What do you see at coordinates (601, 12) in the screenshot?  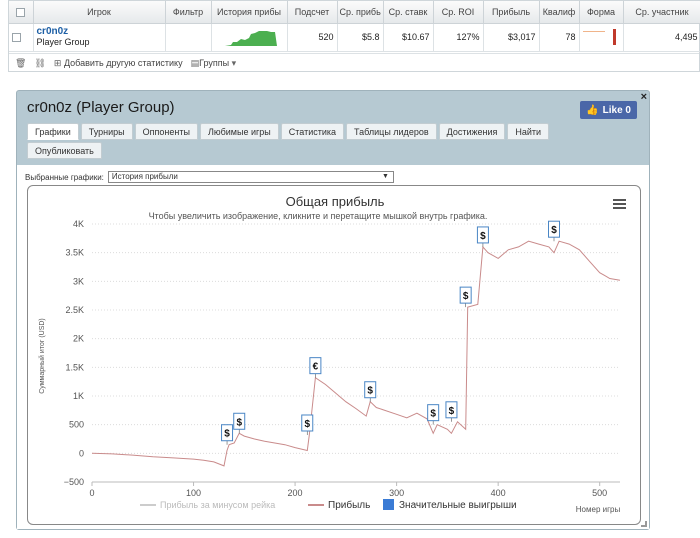 I see `col-form: Форма` at bounding box center [601, 12].